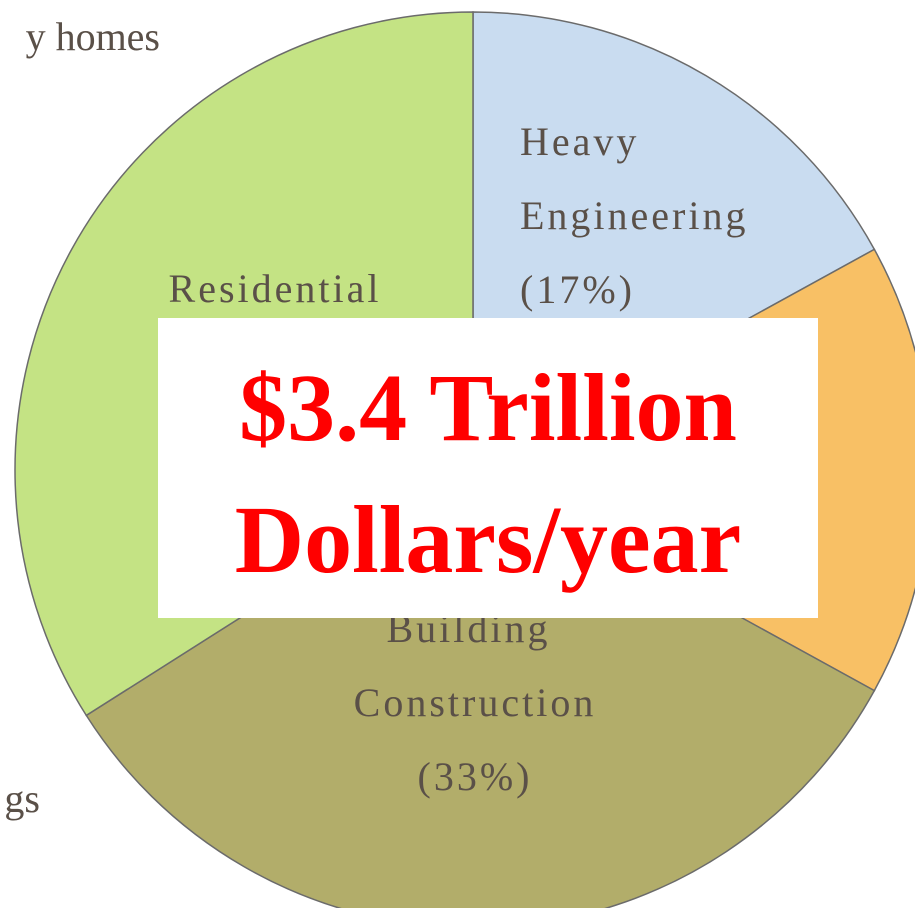  Describe the element at coordinates (488, 539) in the screenshot. I see `callout-line: Dollars/year` at that location.